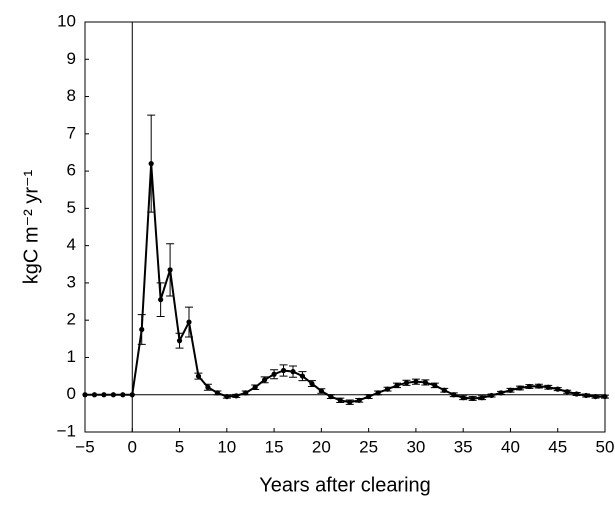 The width and height of the screenshot is (615, 508). Describe the element at coordinates (84, 446) in the screenshot. I see `x-tick-label: −5` at that location.